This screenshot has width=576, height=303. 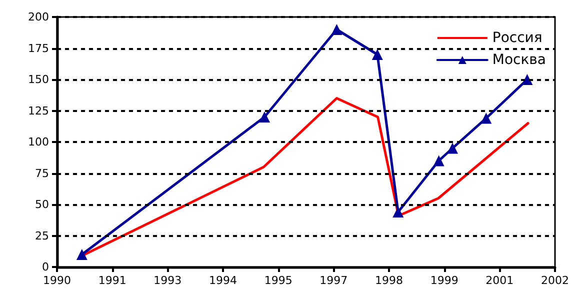 What do you see at coordinates (38, 111) in the screenshot?
I see `y-tick-label: 125` at bounding box center [38, 111].